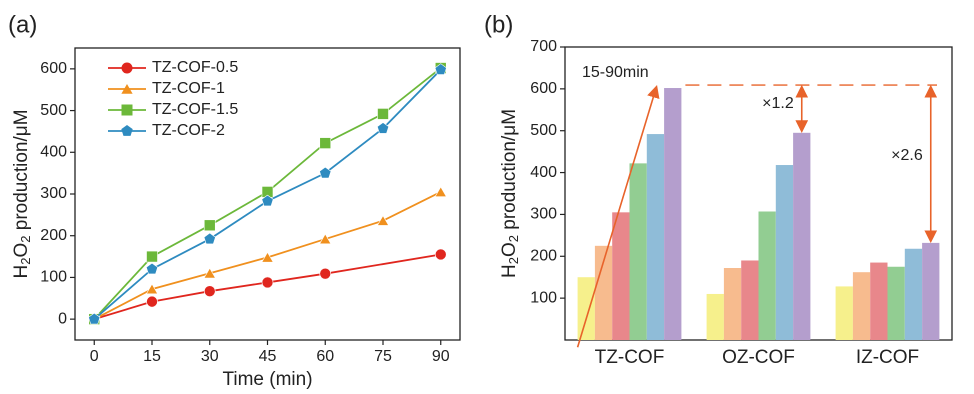 This screenshot has width=974, height=394. What do you see at coordinates (22, 24) in the screenshot?
I see `panel-label: (a)` at bounding box center [22, 24].